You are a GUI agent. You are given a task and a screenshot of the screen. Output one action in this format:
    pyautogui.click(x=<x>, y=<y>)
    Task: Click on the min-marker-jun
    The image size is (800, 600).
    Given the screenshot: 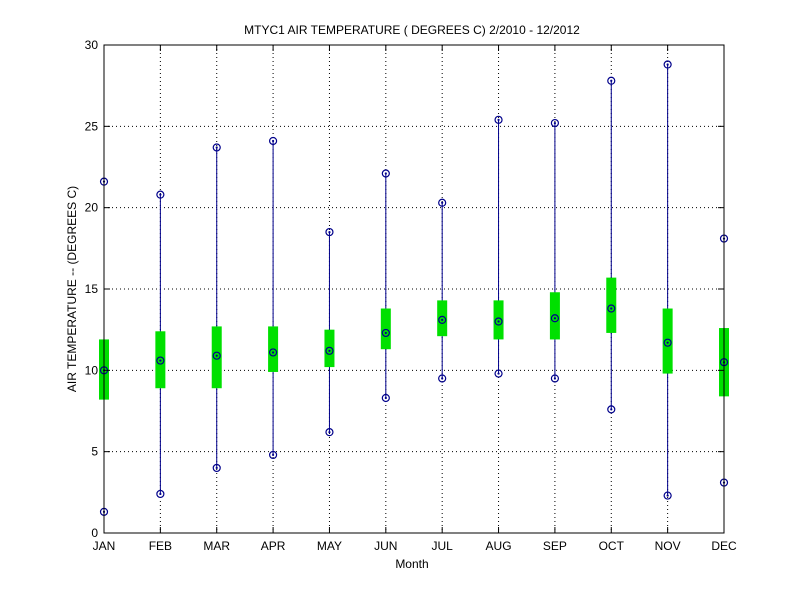 What is the action you would take?
    pyautogui.click(x=385, y=398)
    